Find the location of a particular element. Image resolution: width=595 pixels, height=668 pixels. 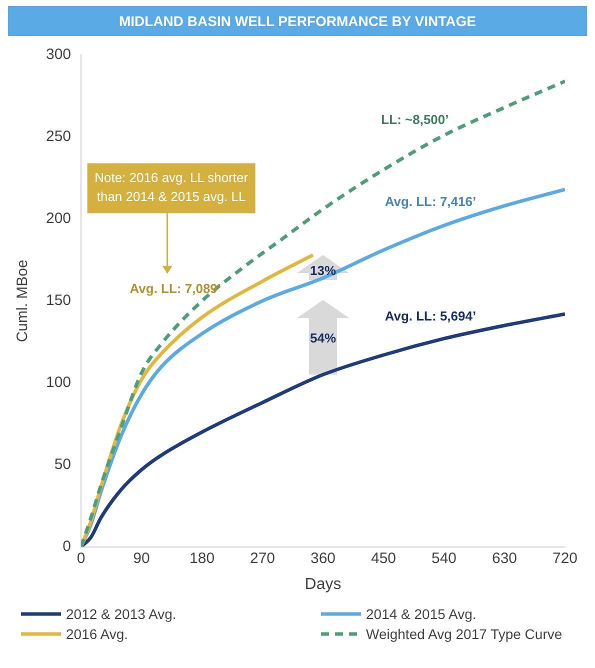

legend-label: 2014 & 2015 Avg. is located at coordinates (421, 614).